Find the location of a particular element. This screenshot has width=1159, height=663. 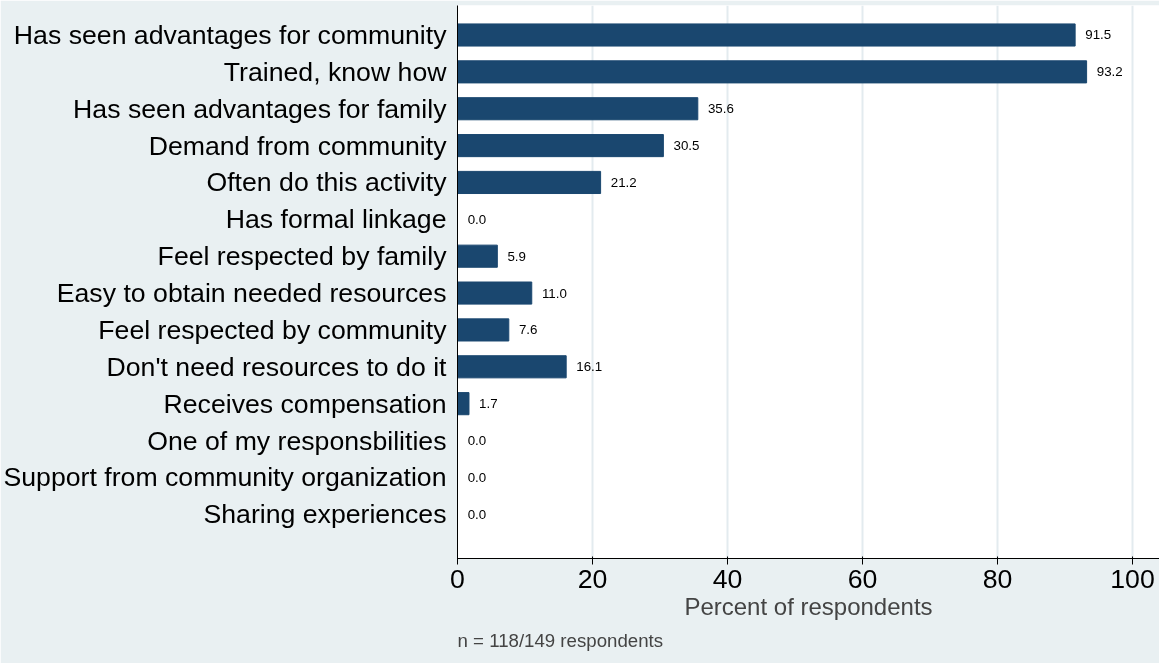

data-label: 7.6 is located at coordinates (528, 330).